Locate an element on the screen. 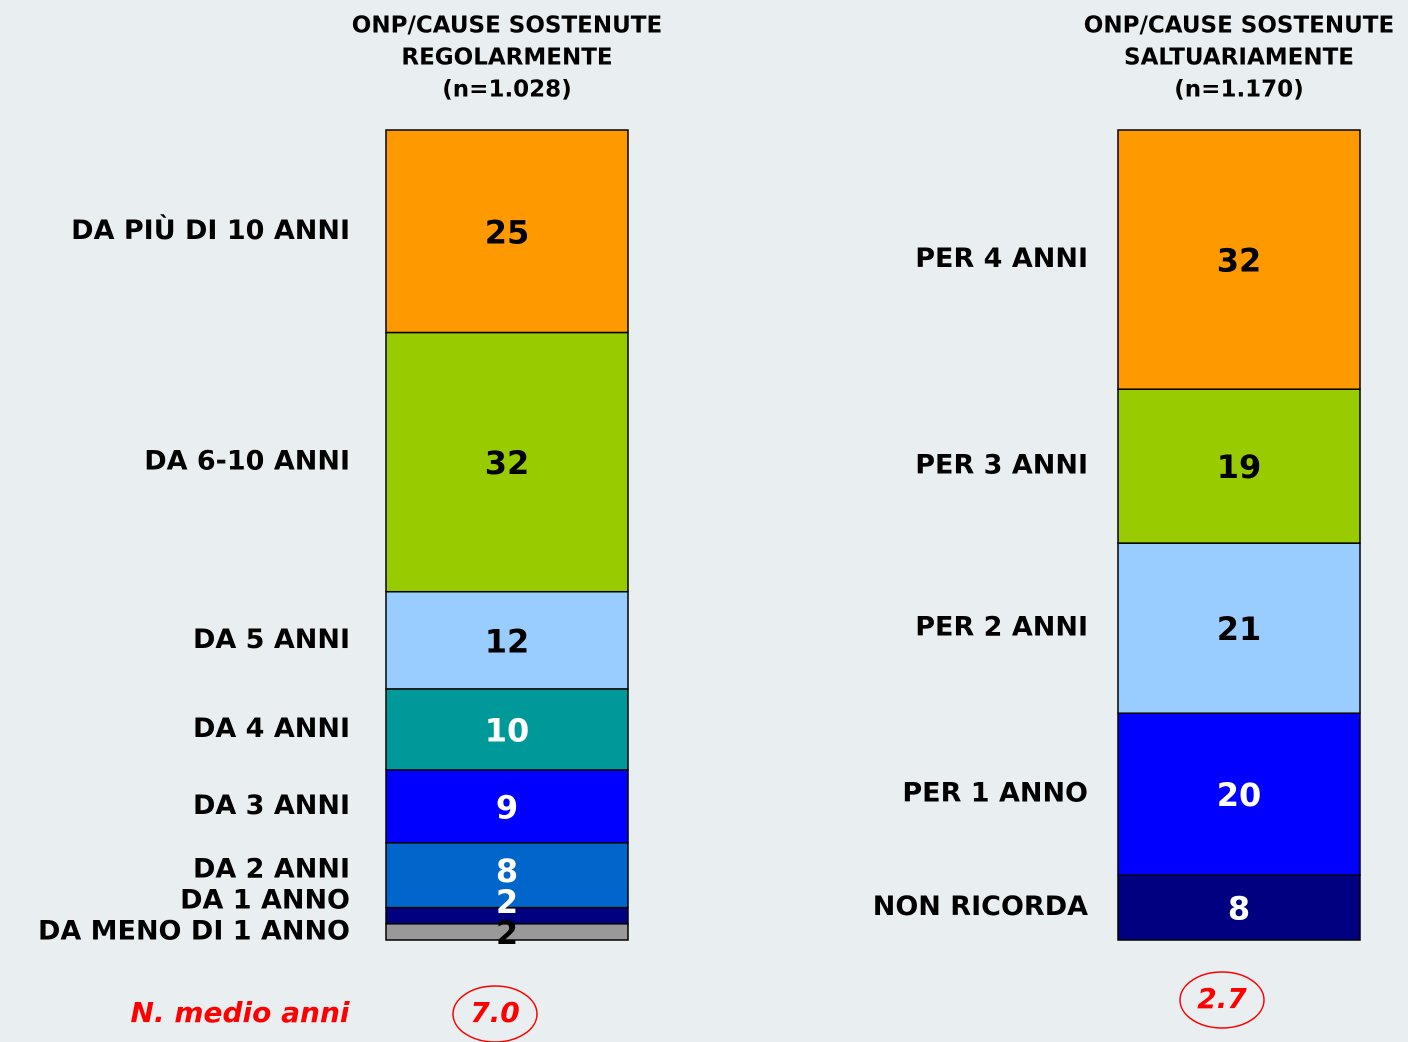 This screenshot has height=1042, width=1408. value-label: 21 is located at coordinates (1239, 629).